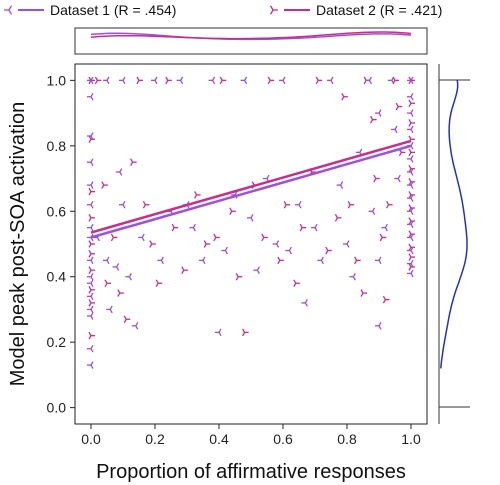  What do you see at coordinates (57, 80) in the screenshot?
I see `y-tick-label: 1.0` at bounding box center [57, 80].